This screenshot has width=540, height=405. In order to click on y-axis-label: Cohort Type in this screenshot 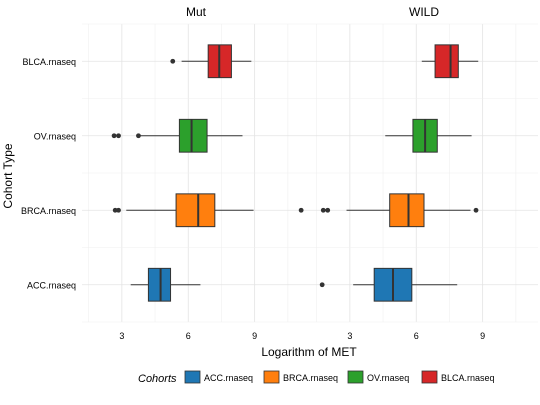, I will do `click(8, 175)`.